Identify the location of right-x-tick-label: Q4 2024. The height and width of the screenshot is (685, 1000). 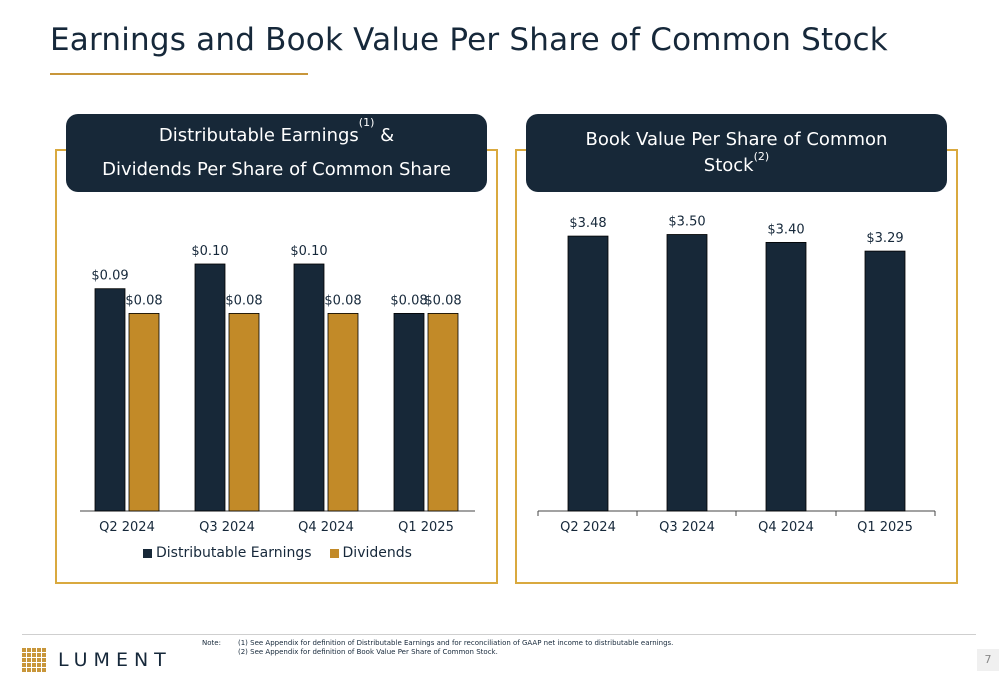
(786, 527).